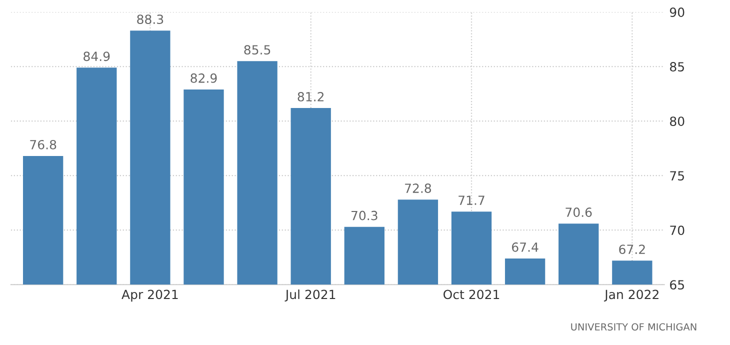 This screenshot has width=730, height=345. What do you see at coordinates (203, 78) in the screenshot?
I see `data-label: 82.9` at bounding box center [203, 78].